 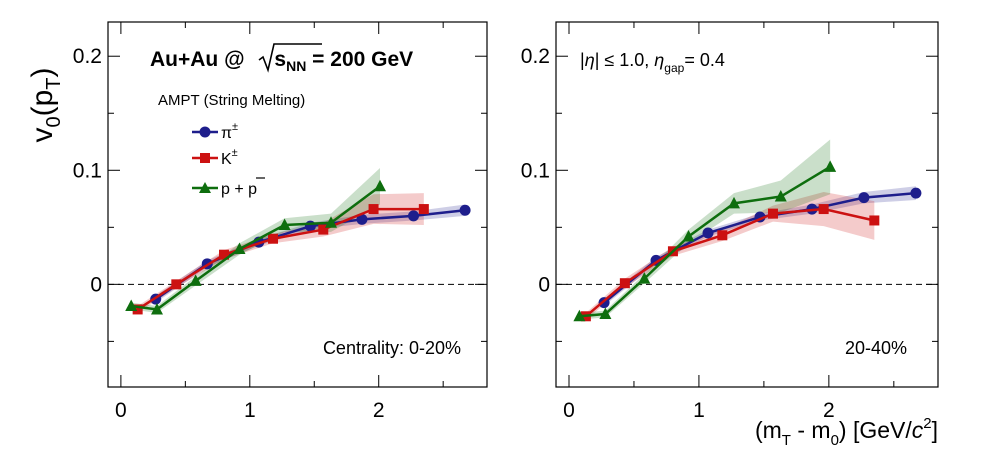 I want to click on x-axis-label: (mT - m0) [GeV/c2], so click(x=846, y=432).